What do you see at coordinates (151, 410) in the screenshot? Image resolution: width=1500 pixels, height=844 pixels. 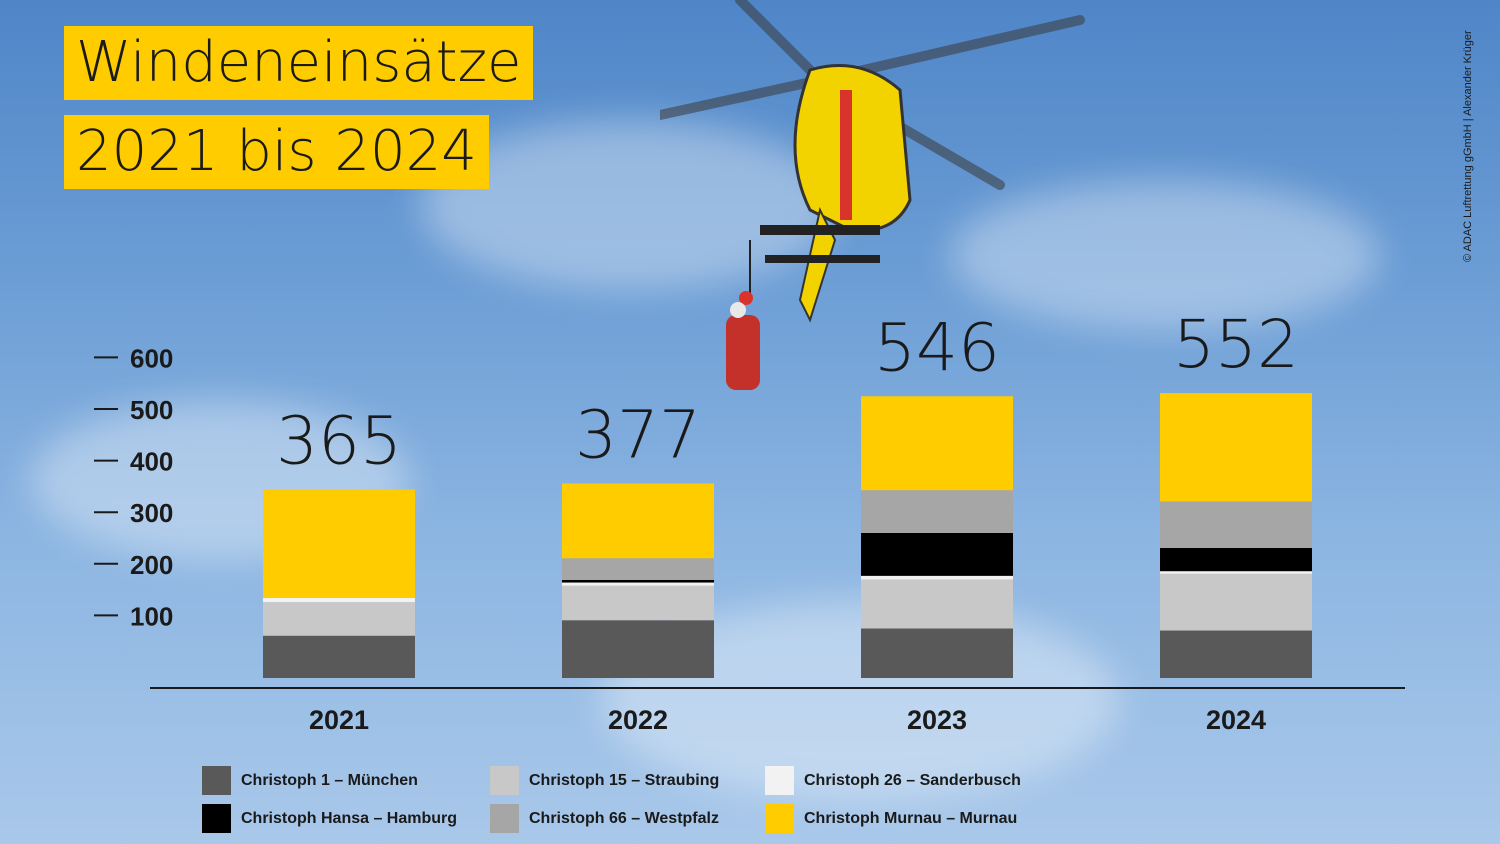 I see `y-tick-label: 500` at bounding box center [151, 410].